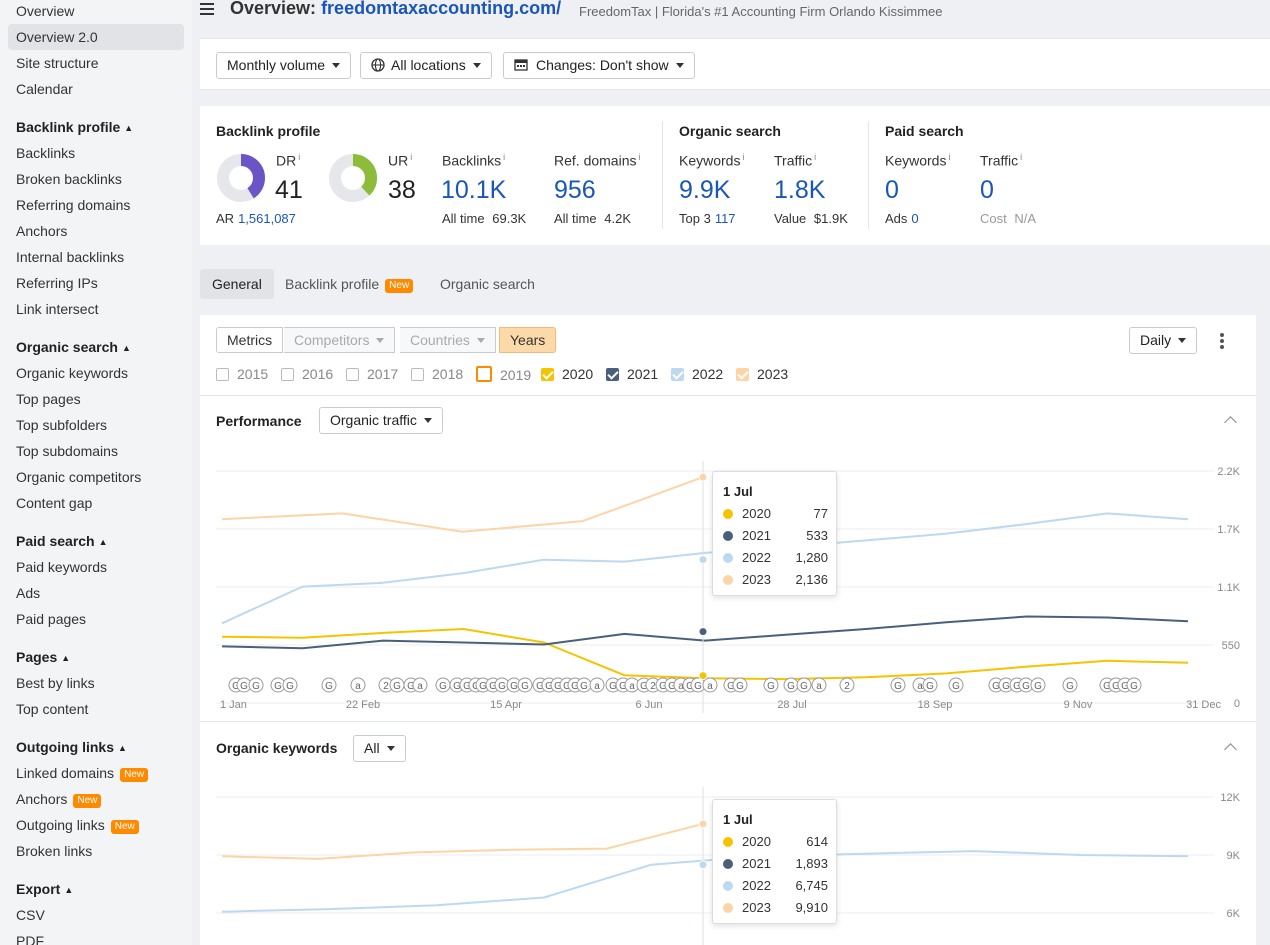  What do you see at coordinates (43, 657) in the screenshot?
I see `sidebar-section-pages: Pages ▲` at bounding box center [43, 657].